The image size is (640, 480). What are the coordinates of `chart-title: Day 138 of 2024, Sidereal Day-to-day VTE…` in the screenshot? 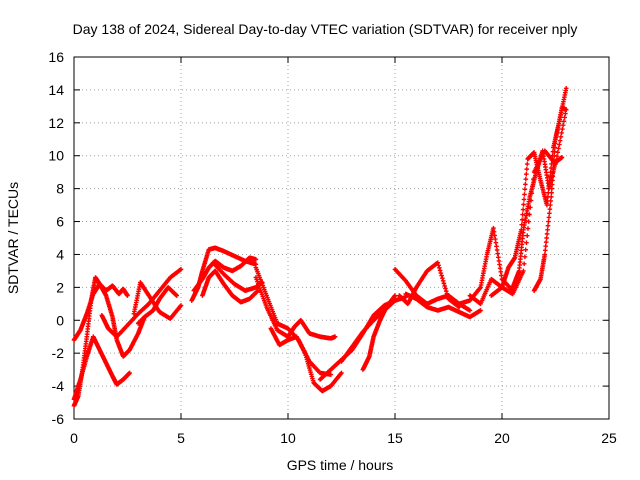 It's located at (325, 29).